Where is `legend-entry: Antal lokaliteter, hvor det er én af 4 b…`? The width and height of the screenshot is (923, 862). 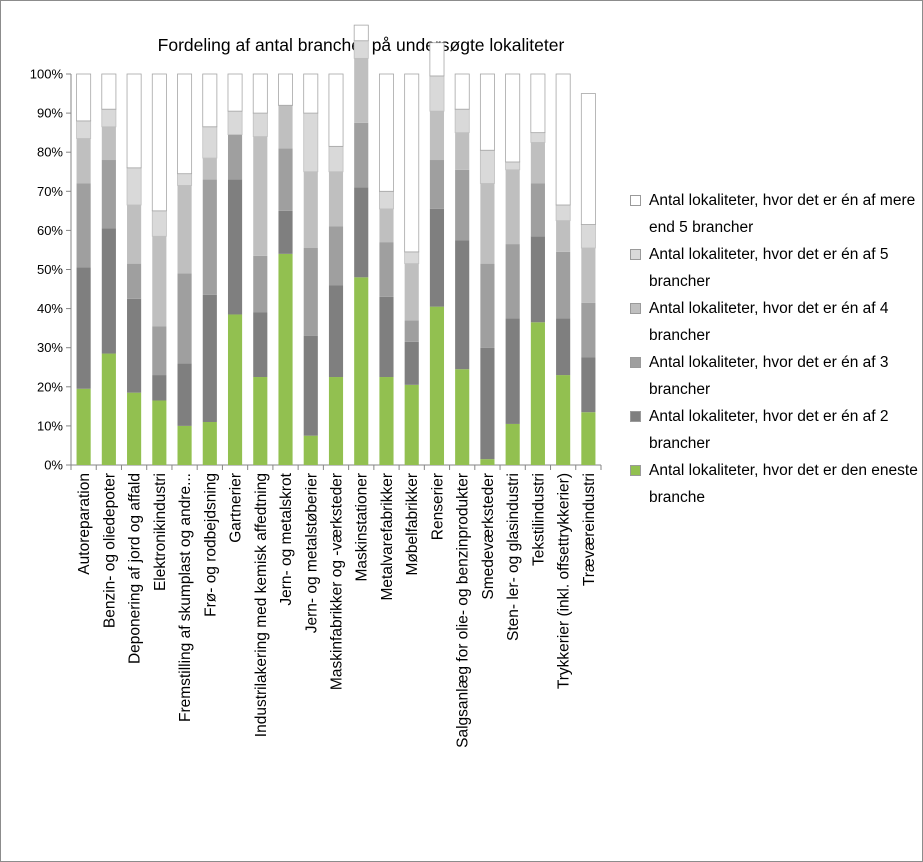
legend-entry: Antal lokaliteter, hvor det er én af 4 b… is located at coordinates (773, 322).